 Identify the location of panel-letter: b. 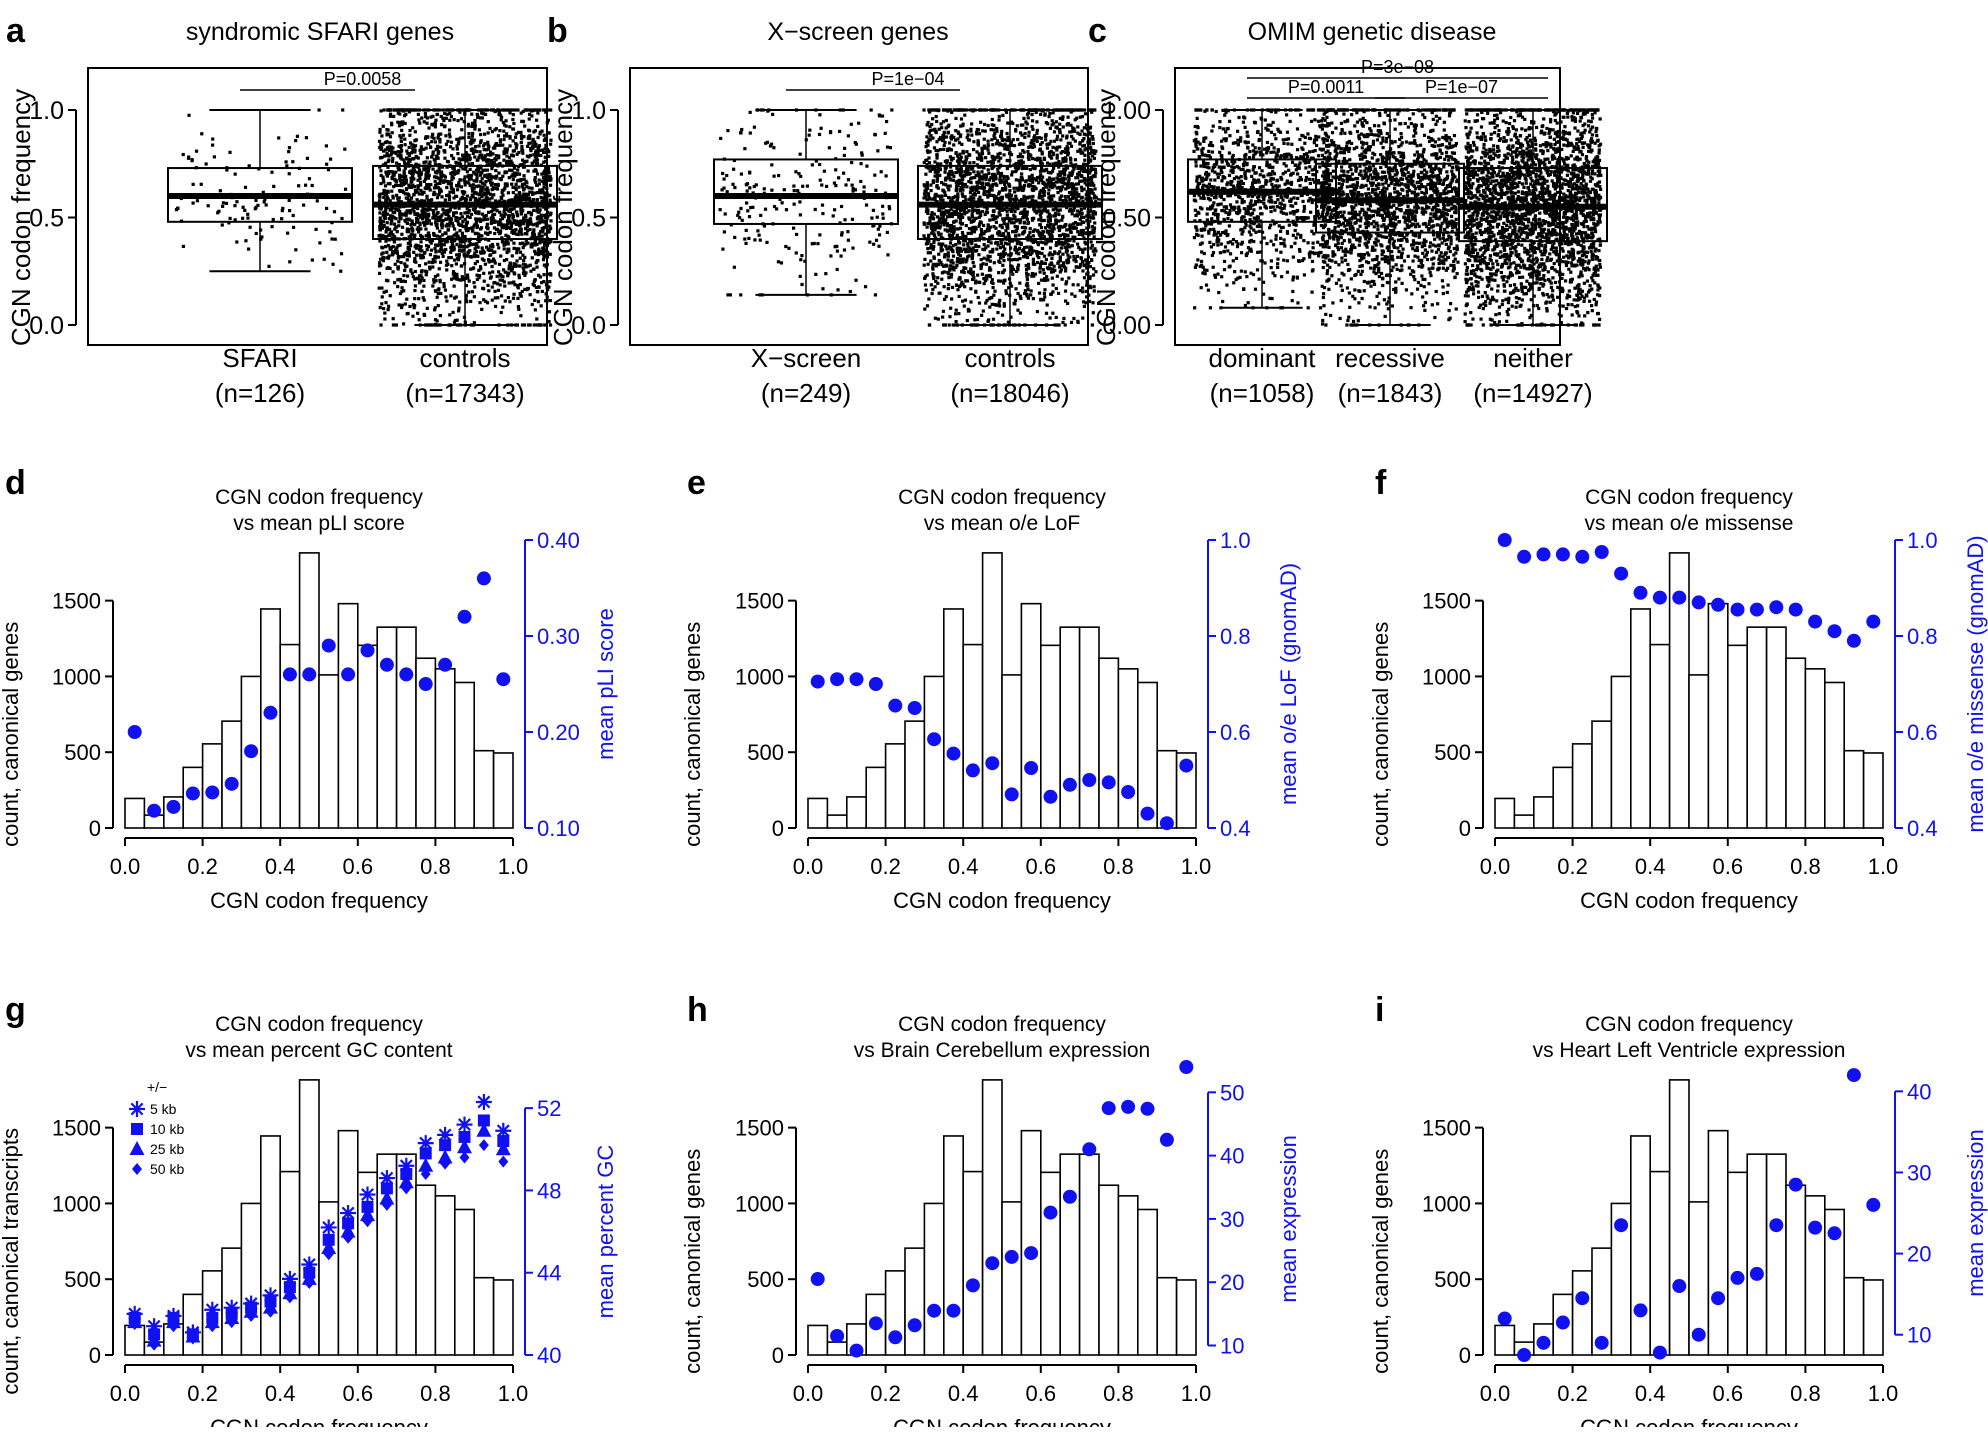
(557, 31).